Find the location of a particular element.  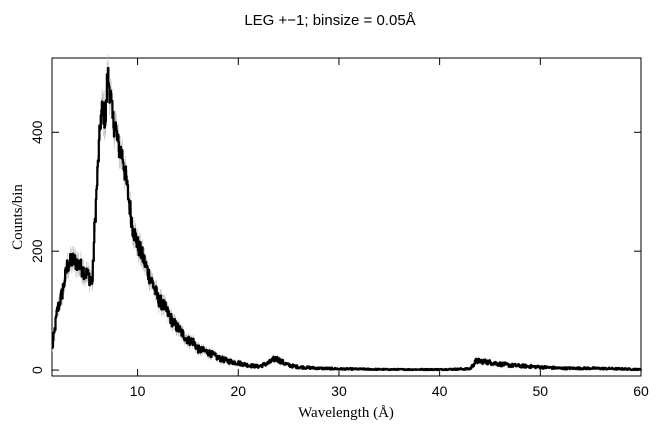

x-tick-label: 40 is located at coordinates (440, 391).